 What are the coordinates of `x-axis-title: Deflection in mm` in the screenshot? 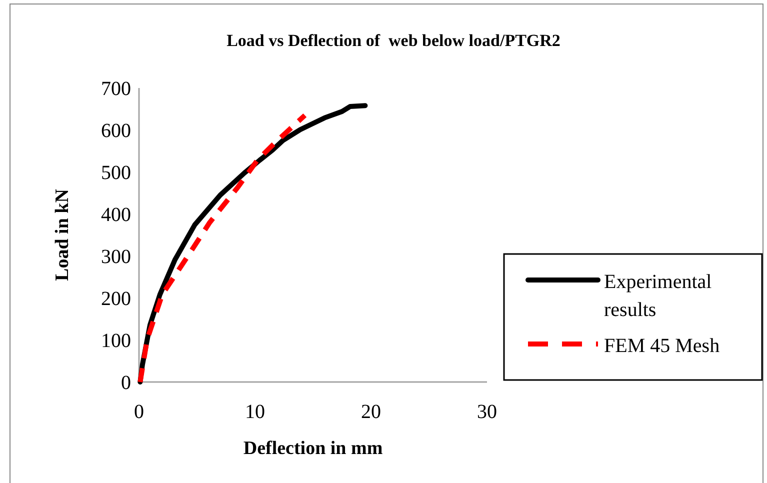 It's located at (313, 448).